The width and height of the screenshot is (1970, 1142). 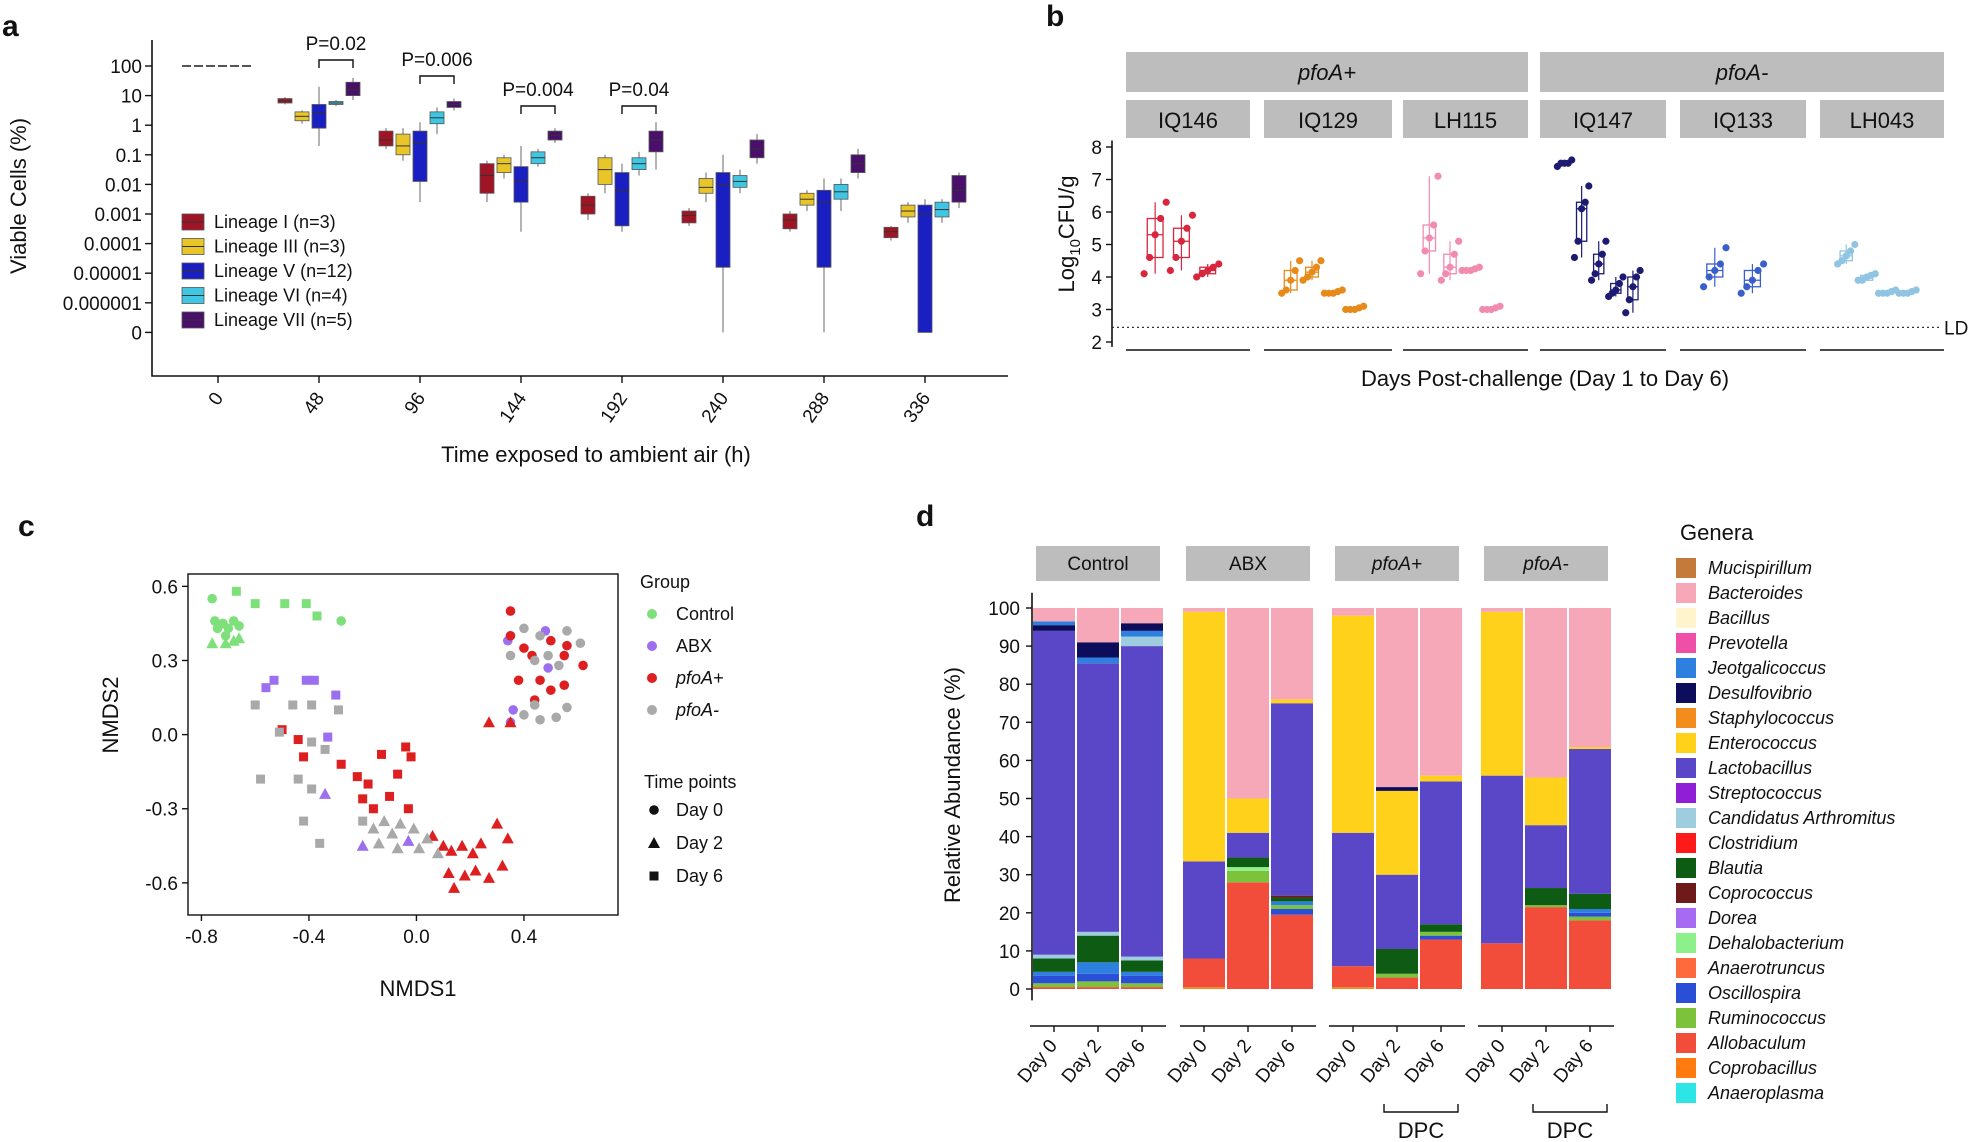 What do you see at coordinates (1066, 208) in the screenshot?
I see `panel-b-y-axis-label-rest: CFU/g` at bounding box center [1066, 208].